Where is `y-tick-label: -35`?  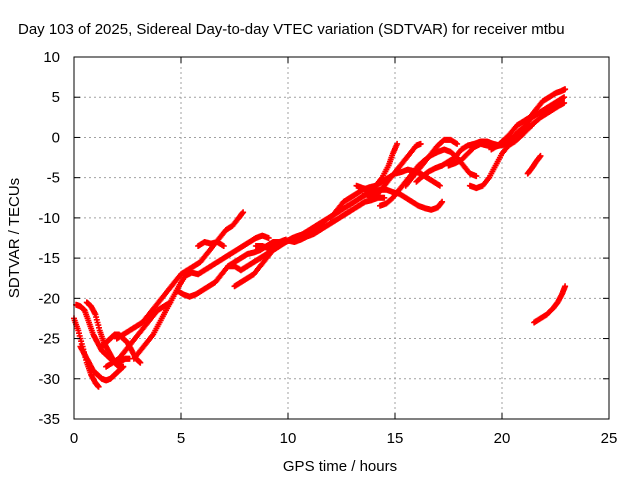
y-tick-label: -35 is located at coordinates (49, 419).